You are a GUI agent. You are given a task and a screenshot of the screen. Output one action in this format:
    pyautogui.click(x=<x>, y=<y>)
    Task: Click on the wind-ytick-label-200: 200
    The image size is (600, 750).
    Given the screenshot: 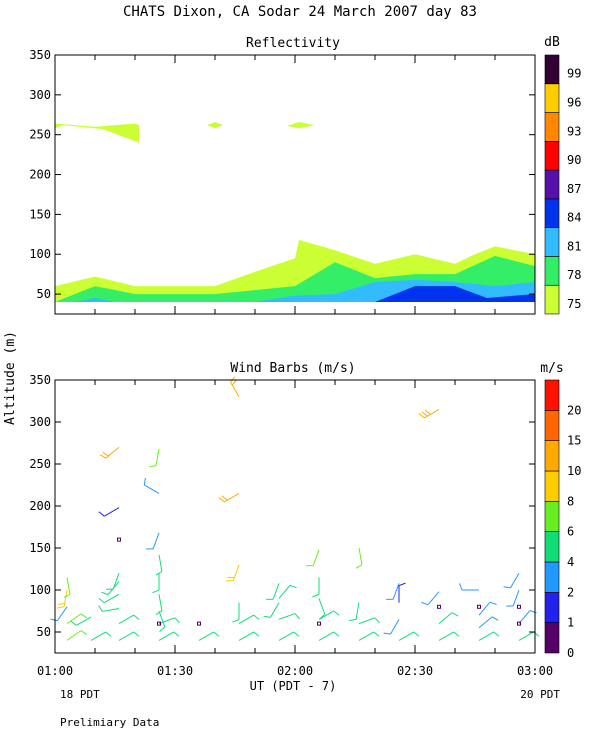 What is the action you would take?
    pyautogui.click(x=40, y=506)
    